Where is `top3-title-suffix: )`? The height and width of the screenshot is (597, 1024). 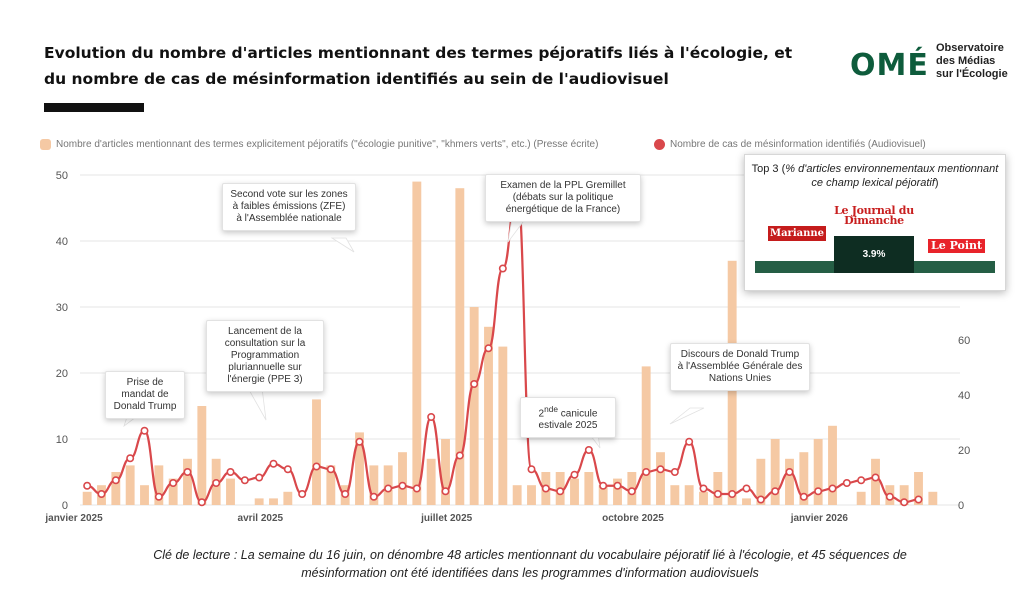
top3-title-suffix: ) is located at coordinates (936, 183).